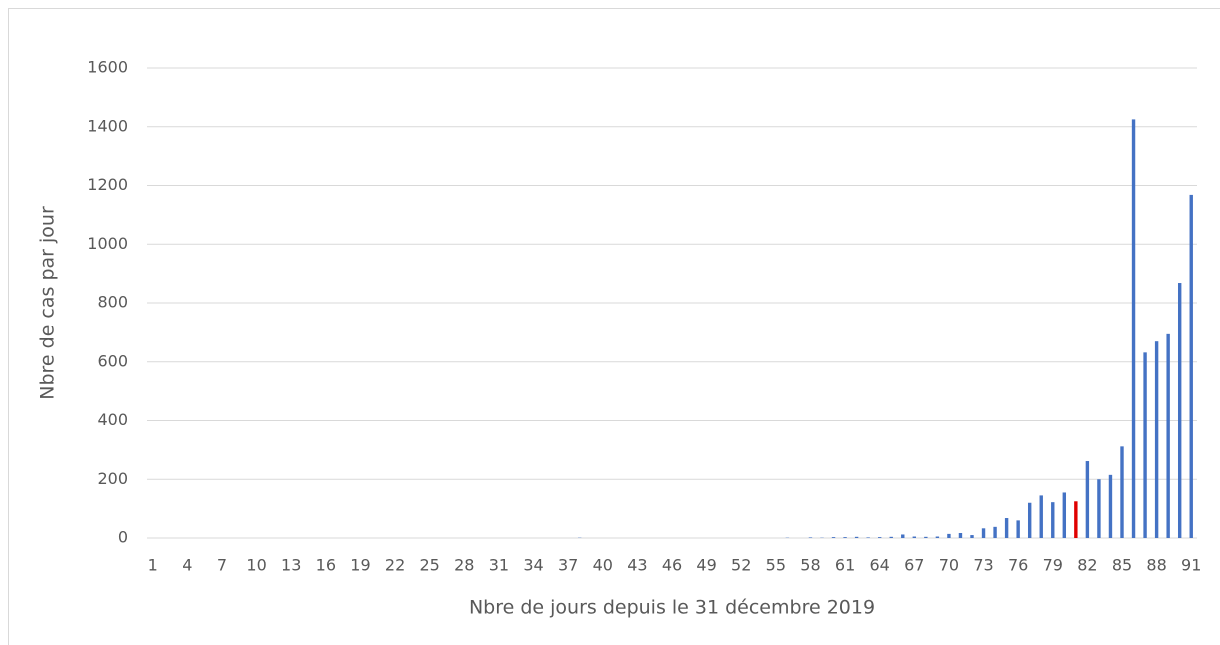 This screenshot has height=645, width=1220. Describe the element at coordinates (706, 565) in the screenshot. I see `x-tick-label: 49` at that location.